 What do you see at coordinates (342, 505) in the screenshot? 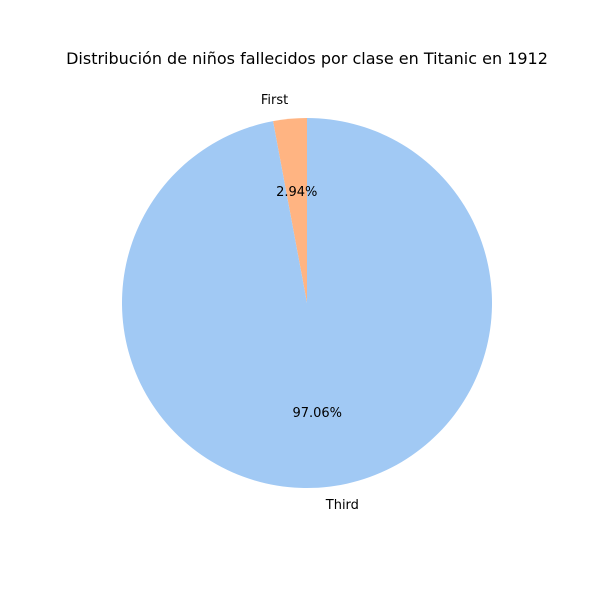
I see `slice-label-third: Third` at bounding box center [342, 505].